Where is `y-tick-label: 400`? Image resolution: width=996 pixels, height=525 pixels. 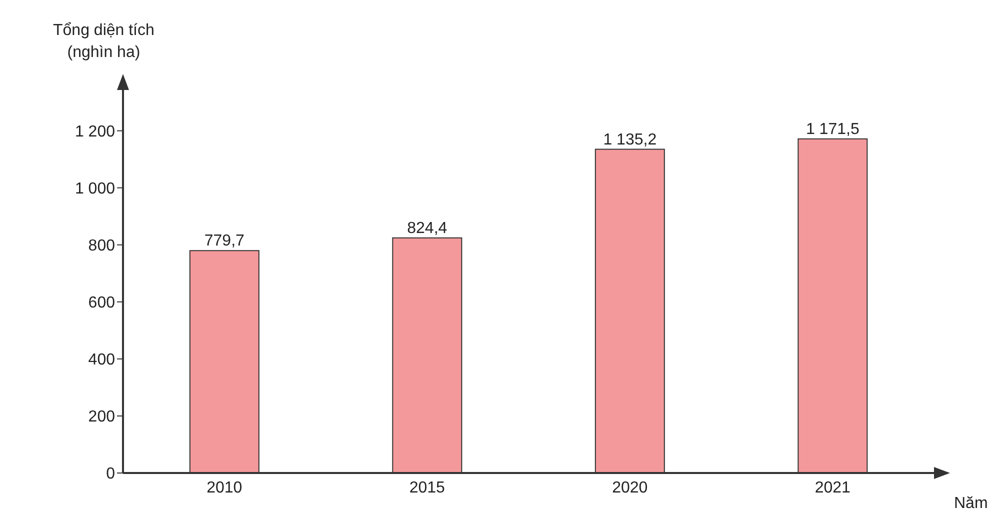 y-tick-label: 400 is located at coordinates (102, 360).